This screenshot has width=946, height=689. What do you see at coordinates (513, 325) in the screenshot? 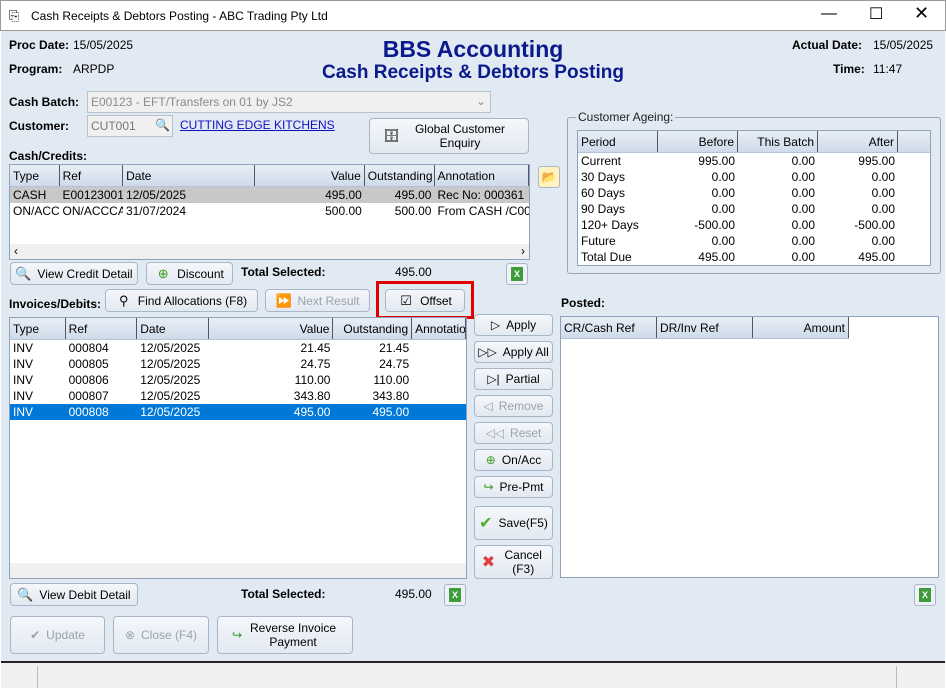
I see `apply-button: ▷ Apply` at bounding box center [513, 325].